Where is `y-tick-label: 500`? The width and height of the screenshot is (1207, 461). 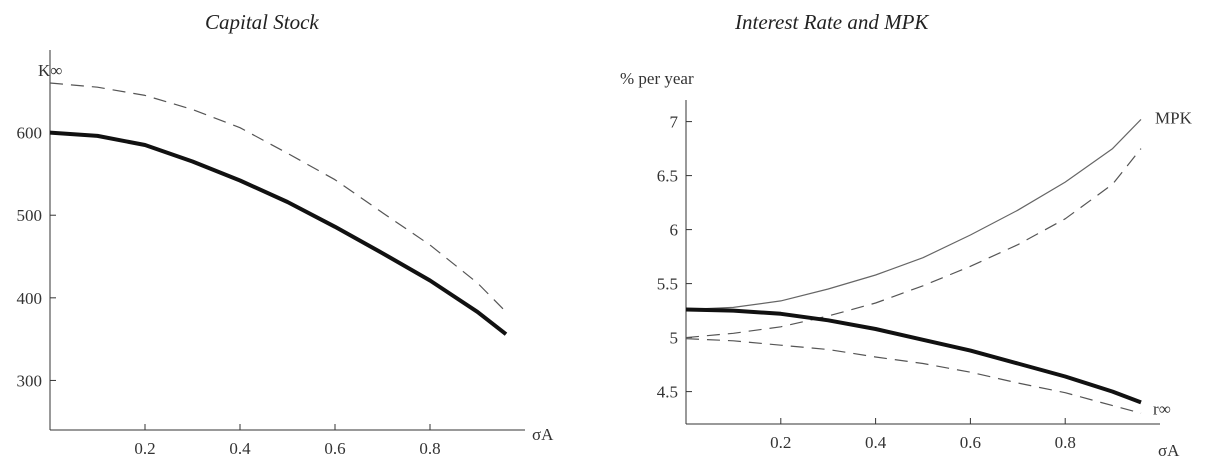 y-tick-label: 500 is located at coordinates (30, 215).